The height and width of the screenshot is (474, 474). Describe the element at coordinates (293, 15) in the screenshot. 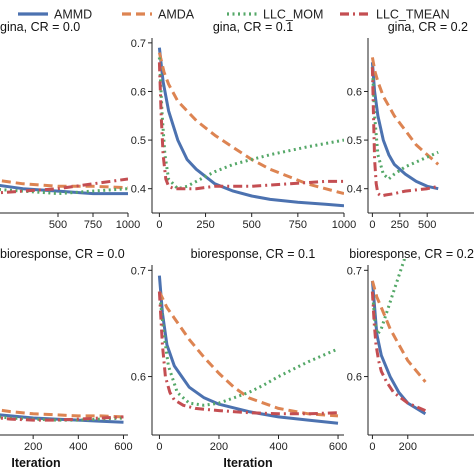

I see `legend-label-llc_mom: LLC_MOM` at that location.